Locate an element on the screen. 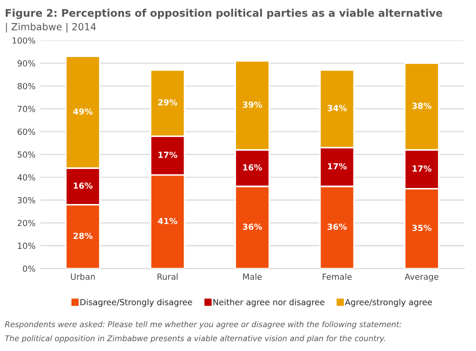 This screenshot has width=476, height=351. x-tick-label: Male is located at coordinates (252, 276).